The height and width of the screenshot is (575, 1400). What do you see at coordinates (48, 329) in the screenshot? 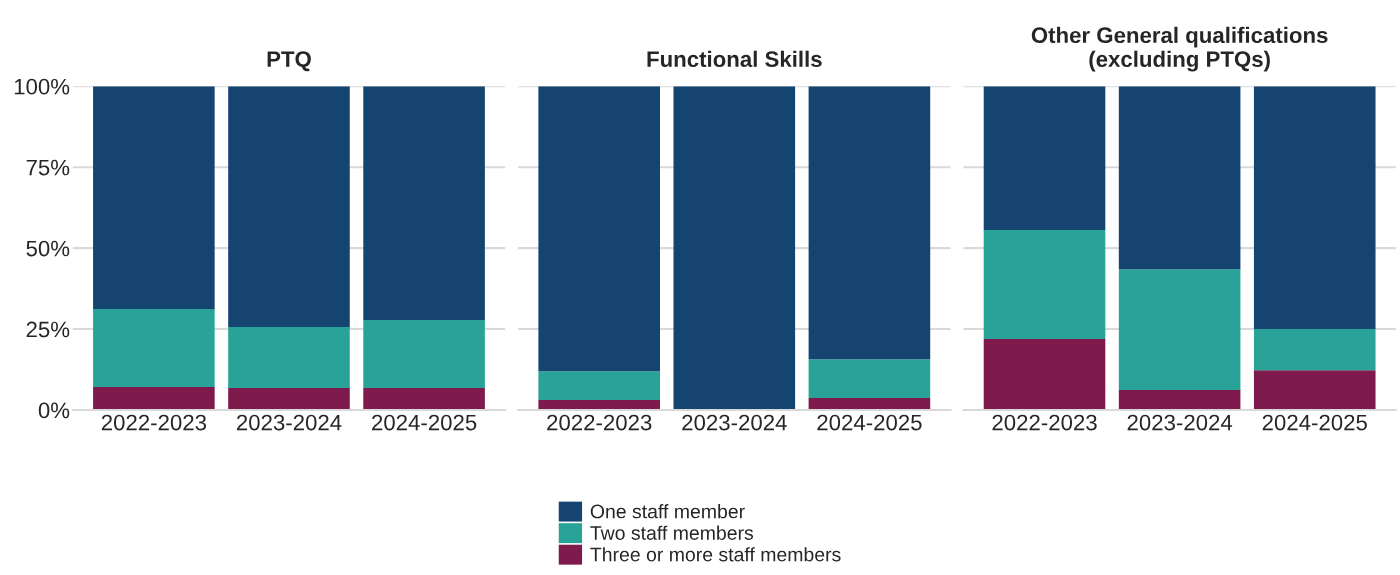
I see `y-tick-label: 25%` at bounding box center [48, 329].